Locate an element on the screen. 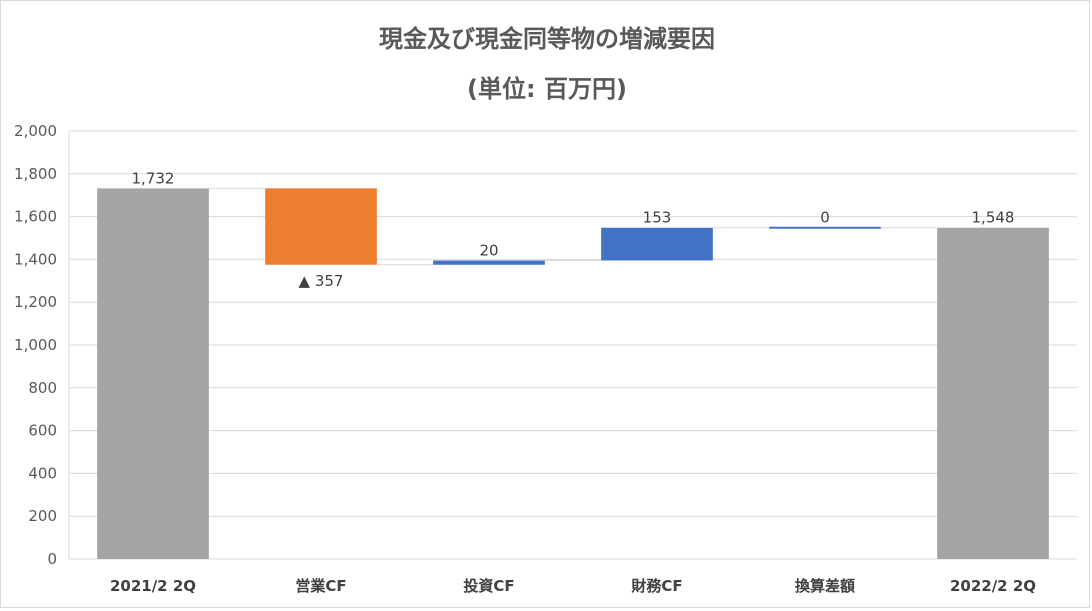 The width and height of the screenshot is (1092, 611). chart-subtitle: (単位: 百万円) is located at coordinates (547, 89).